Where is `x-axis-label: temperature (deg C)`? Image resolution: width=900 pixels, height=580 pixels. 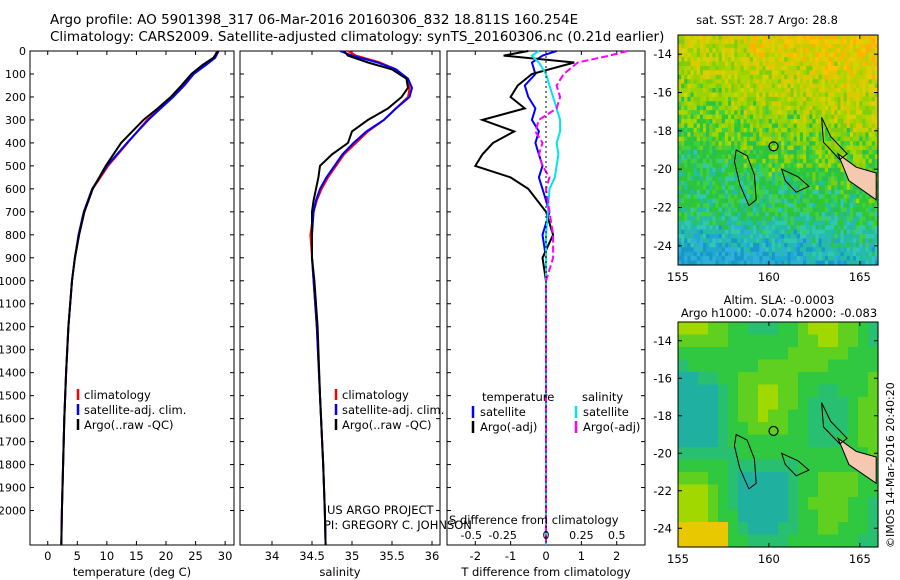
x-axis-label: temperature (deg C) is located at coordinates (132, 572).